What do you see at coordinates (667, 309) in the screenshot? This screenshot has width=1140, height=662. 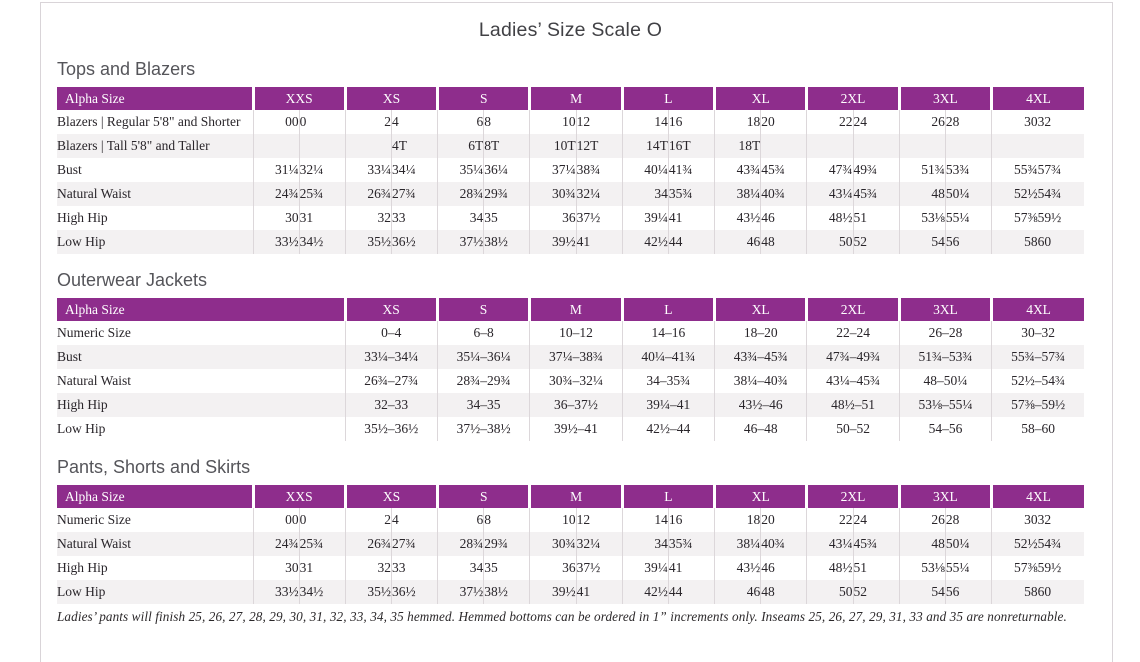 I see `size-column-header: L` at bounding box center [667, 309].